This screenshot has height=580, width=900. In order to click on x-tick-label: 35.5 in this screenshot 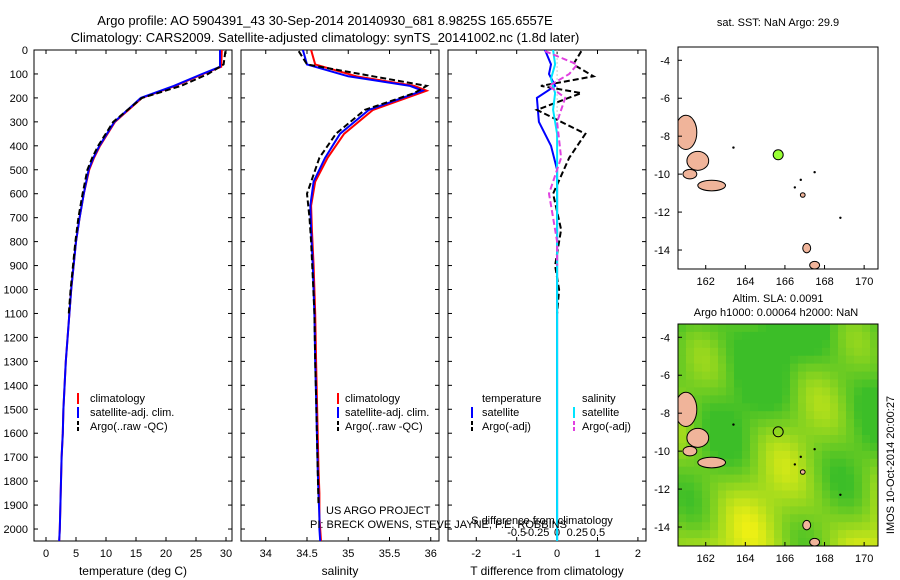, I will do `click(389, 554)`.